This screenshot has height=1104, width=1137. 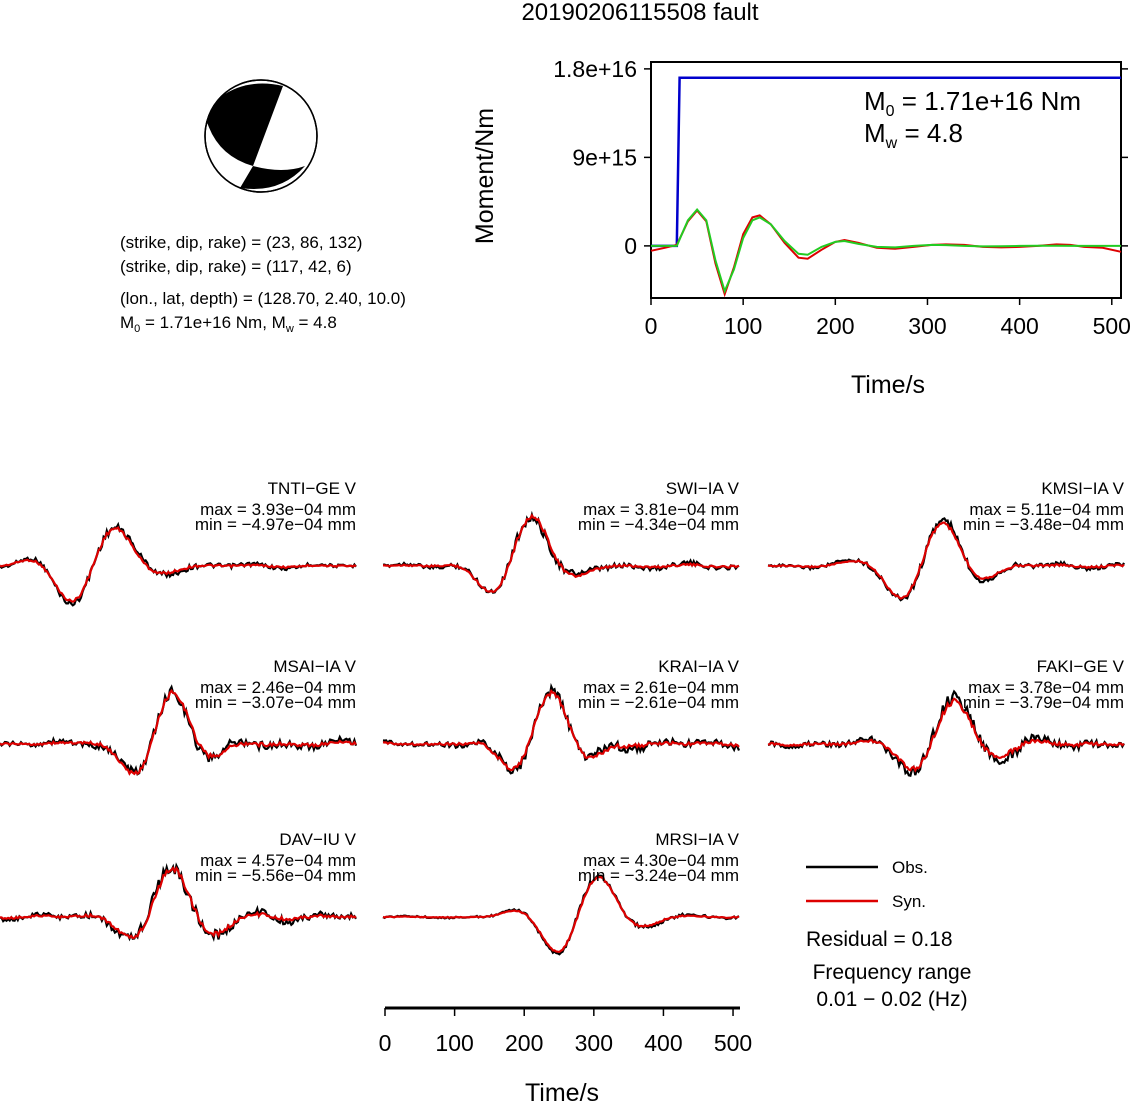 What do you see at coordinates (1112, 326) in the screenshot?
I see `stf-x-tick-label: 500` at bounding box center [1112, 326].